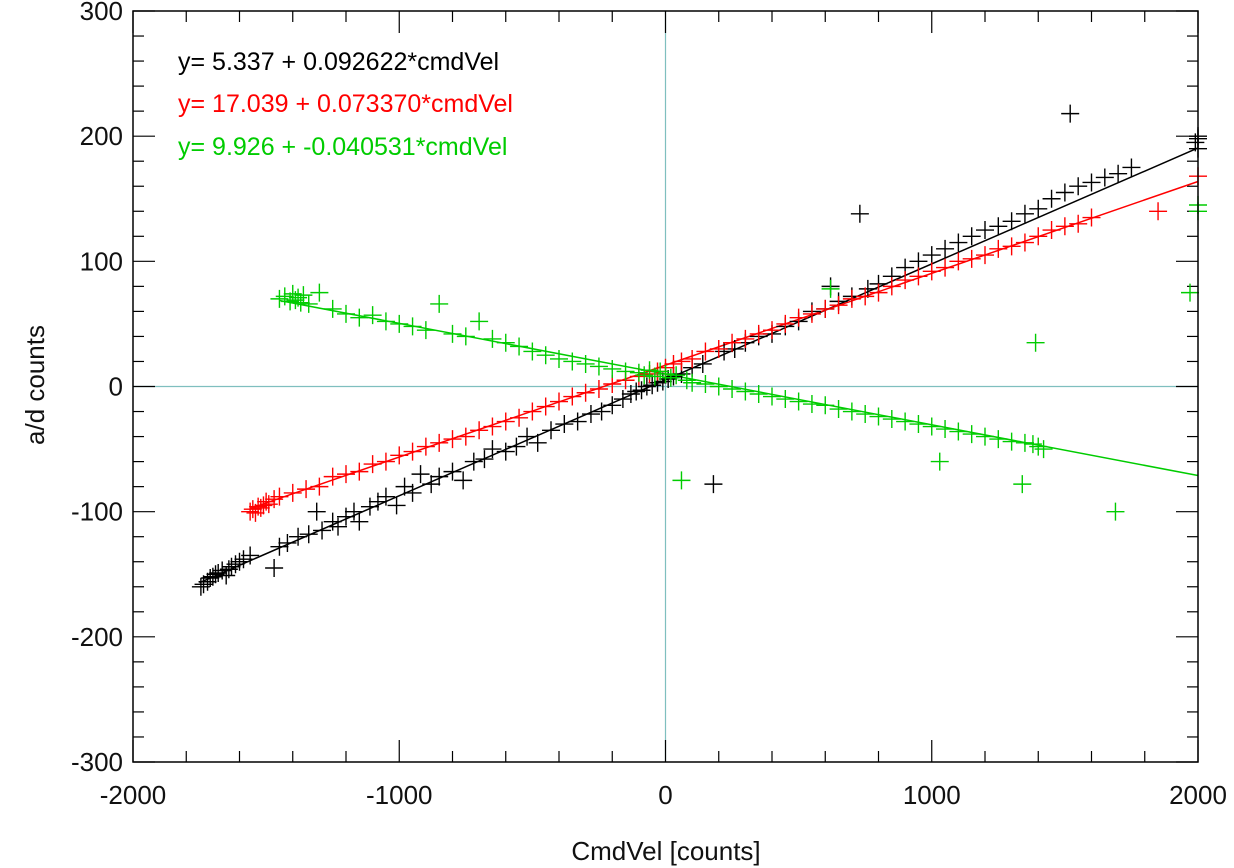 The width and height of the screenshot is (1234, 868). Describe the element at coordinates (338, 62) in the screenshot. I see `equation-black: y= 5.337 + 0.092622*cmdVel` at that location.